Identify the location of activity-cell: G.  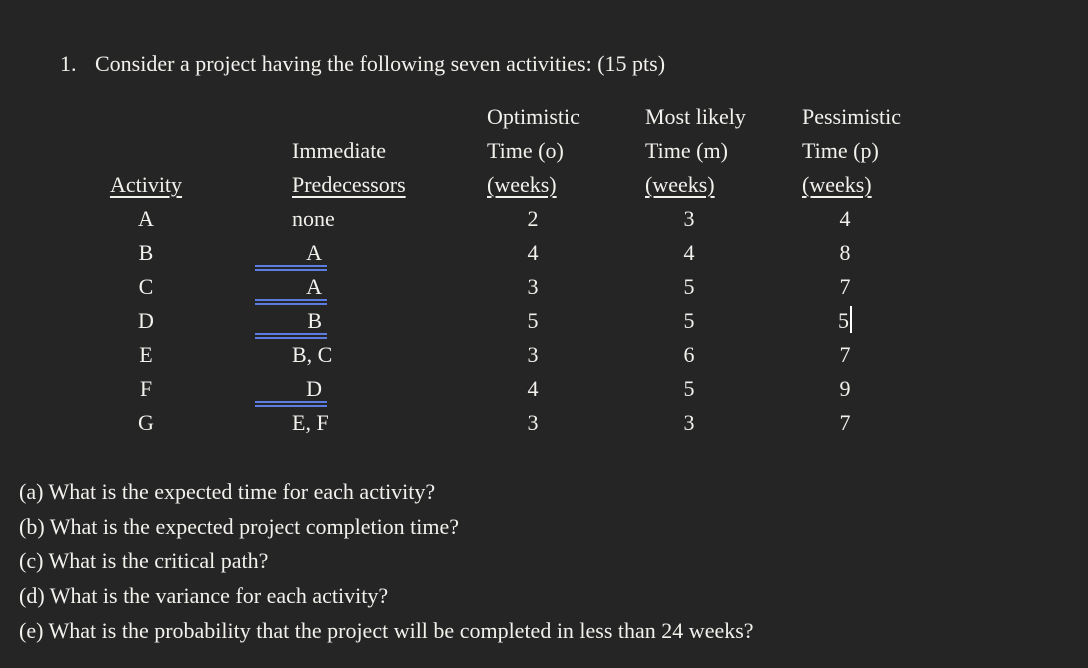
(146, 422).